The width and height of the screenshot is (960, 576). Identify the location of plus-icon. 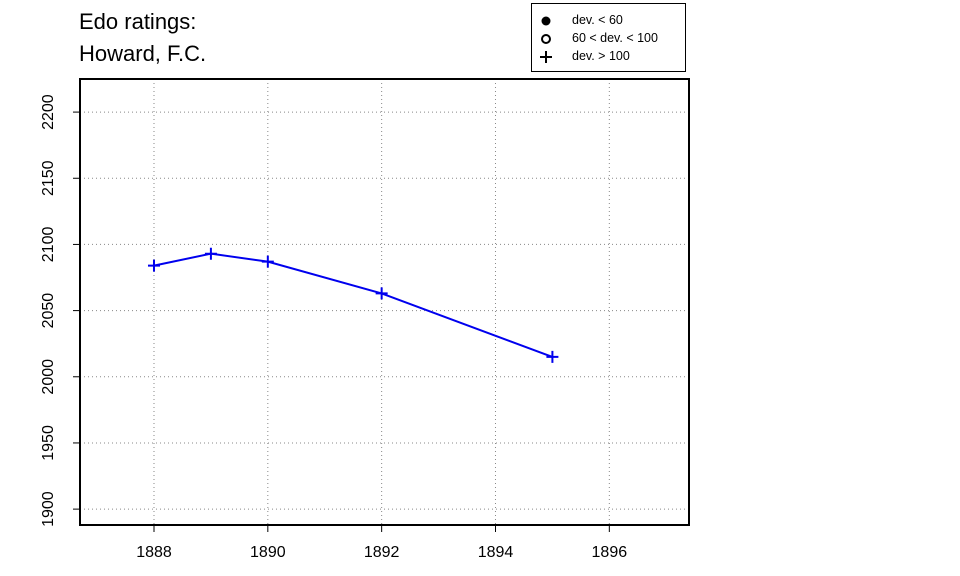
(546, 57).